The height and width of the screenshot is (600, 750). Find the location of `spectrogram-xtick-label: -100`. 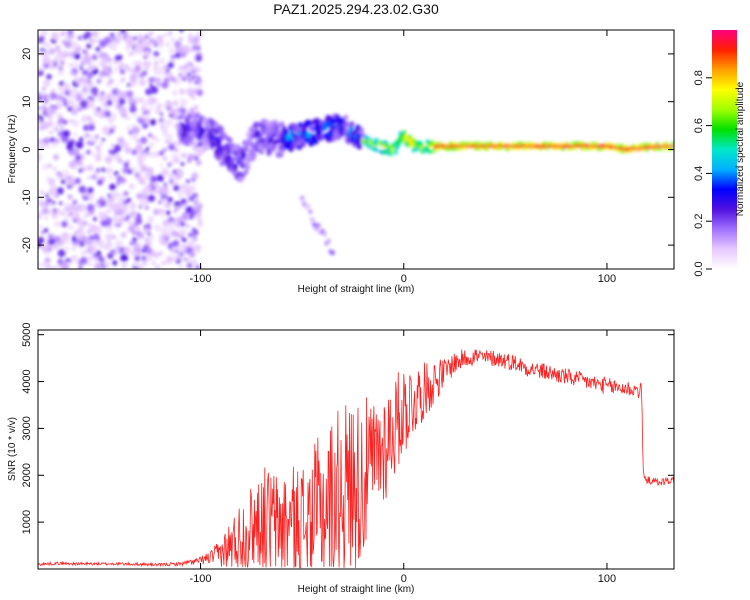

spectrogram-xtick-label: -100 is located at coordinates (201, 279).